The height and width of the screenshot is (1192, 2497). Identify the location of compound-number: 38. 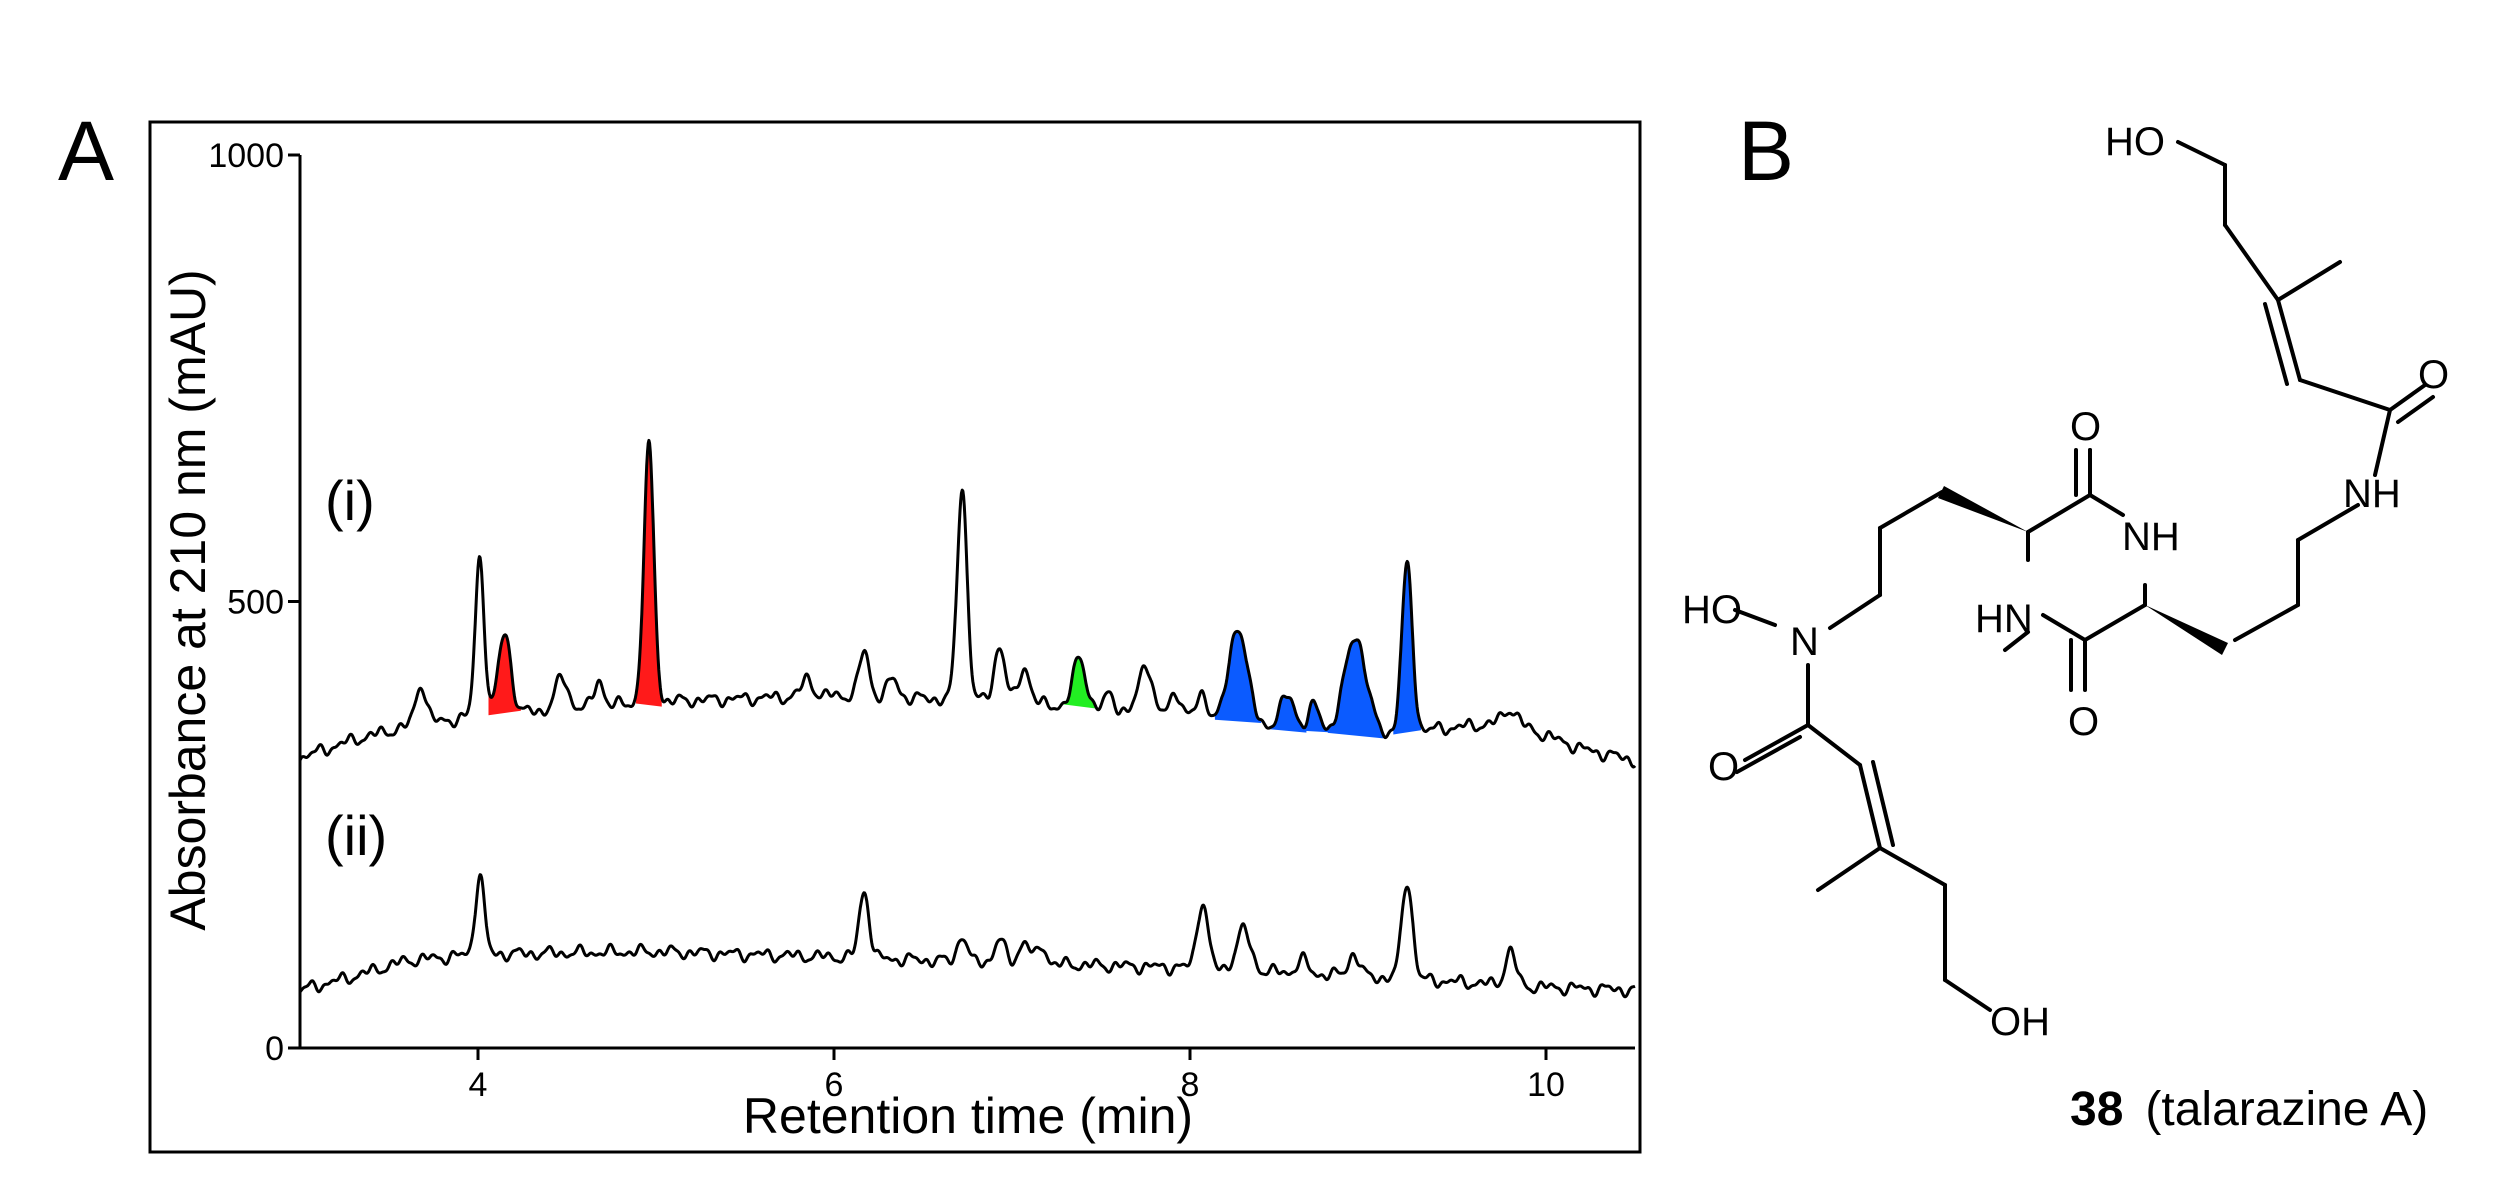
(2096, 1109).